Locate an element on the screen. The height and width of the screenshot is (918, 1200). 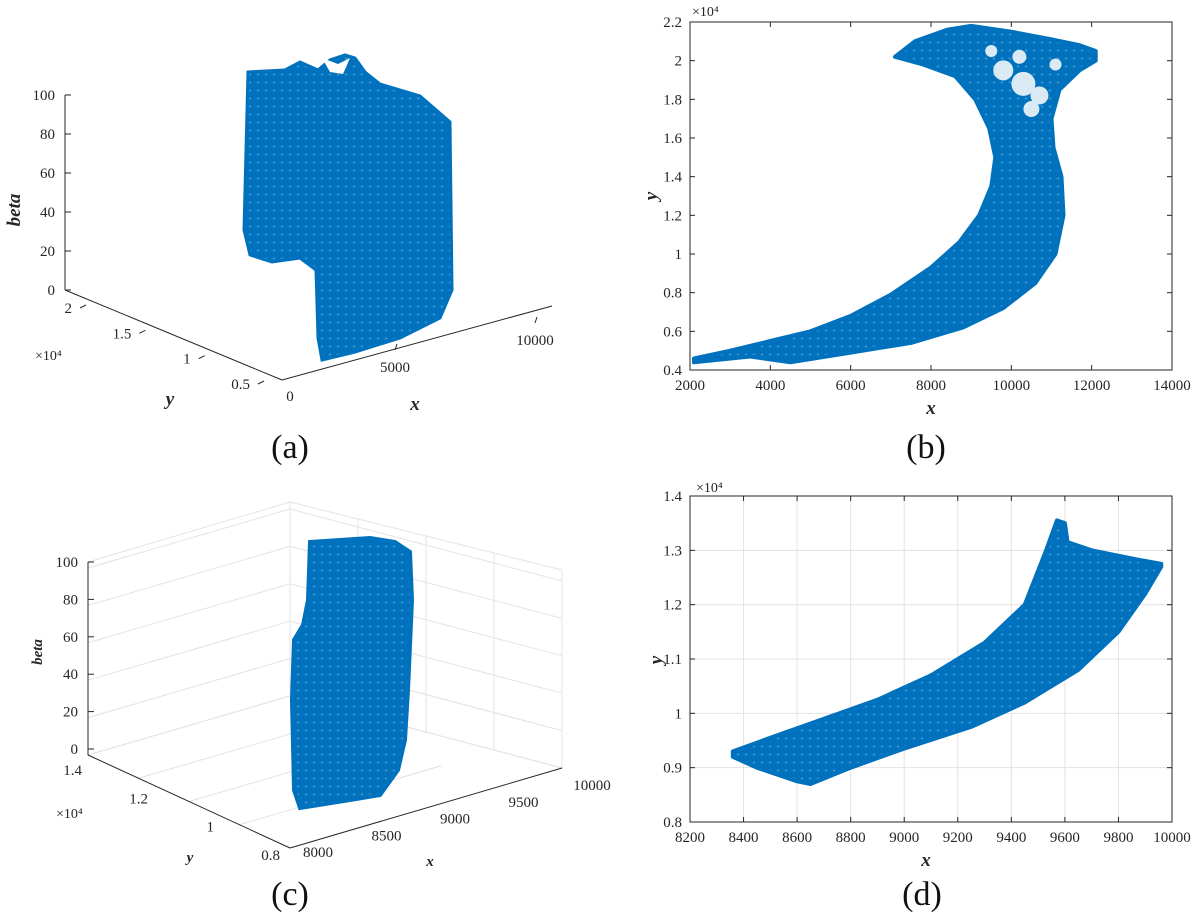
x-tick-label: 8400 is located at coordinates (744, 838).